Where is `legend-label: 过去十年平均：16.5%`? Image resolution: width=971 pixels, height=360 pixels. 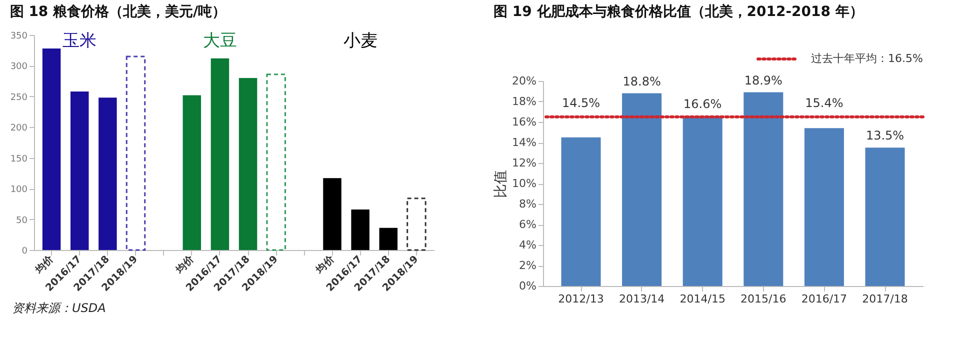 legend-label: 过去十年平均：16.5% is located at coordinates (867, 58).